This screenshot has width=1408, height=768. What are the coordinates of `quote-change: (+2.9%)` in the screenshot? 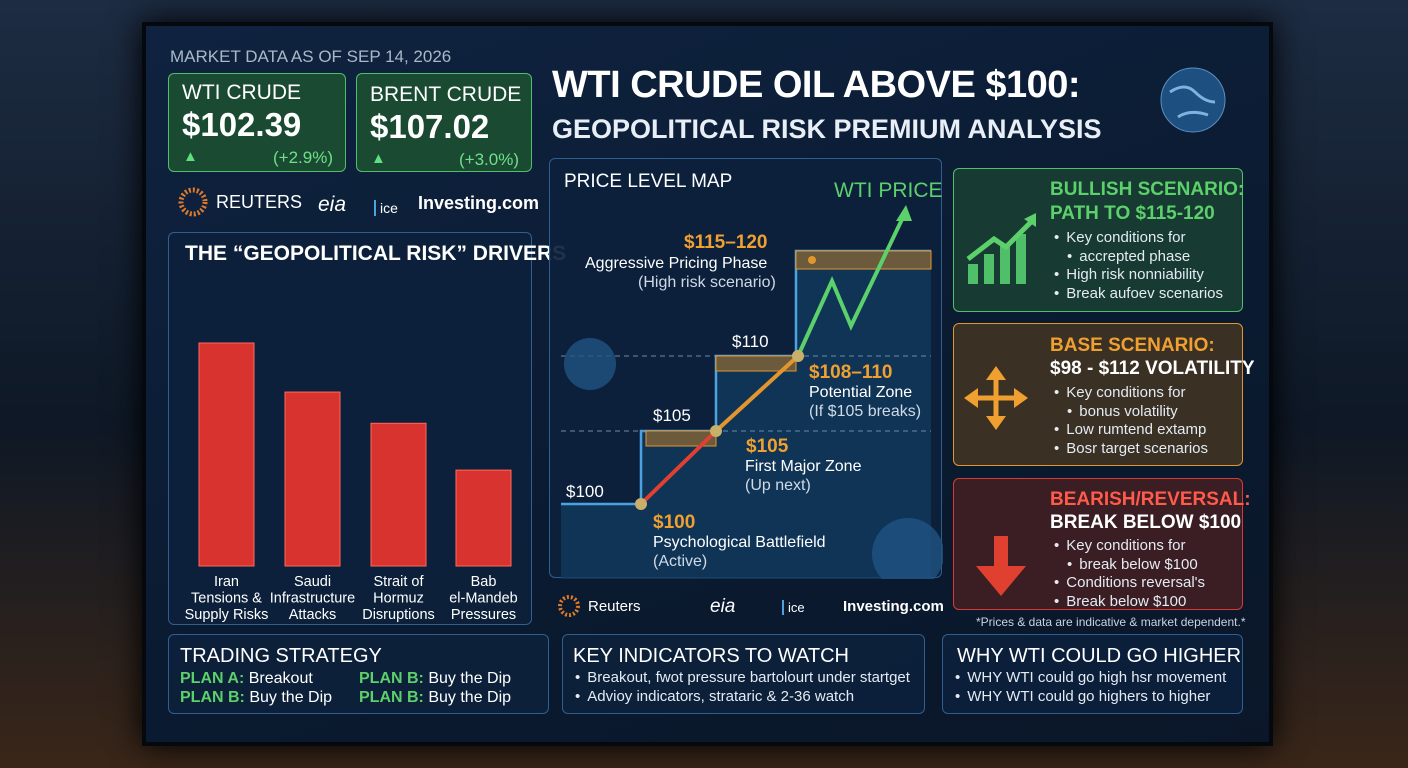 It's located at (303, 157).